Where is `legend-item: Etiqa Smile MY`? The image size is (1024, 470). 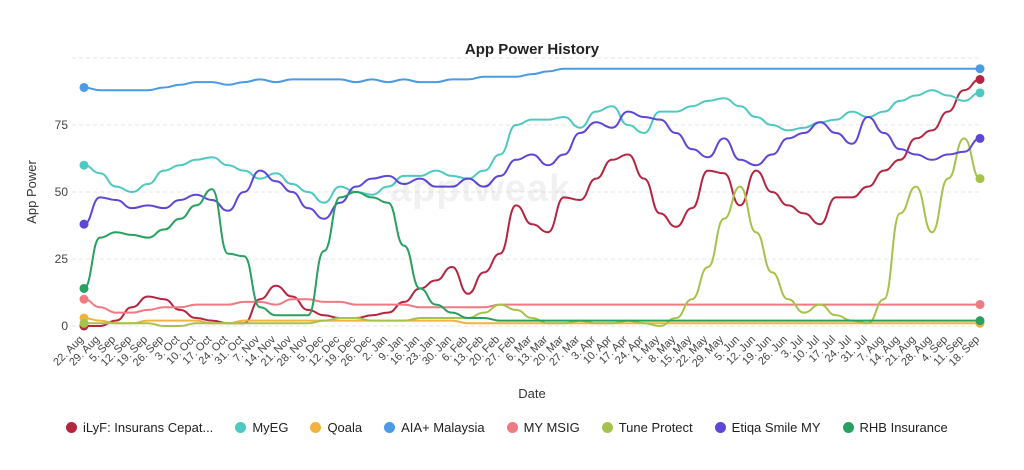
legend-item: Etiqa Smile MY is located at coordinates (767, 427).